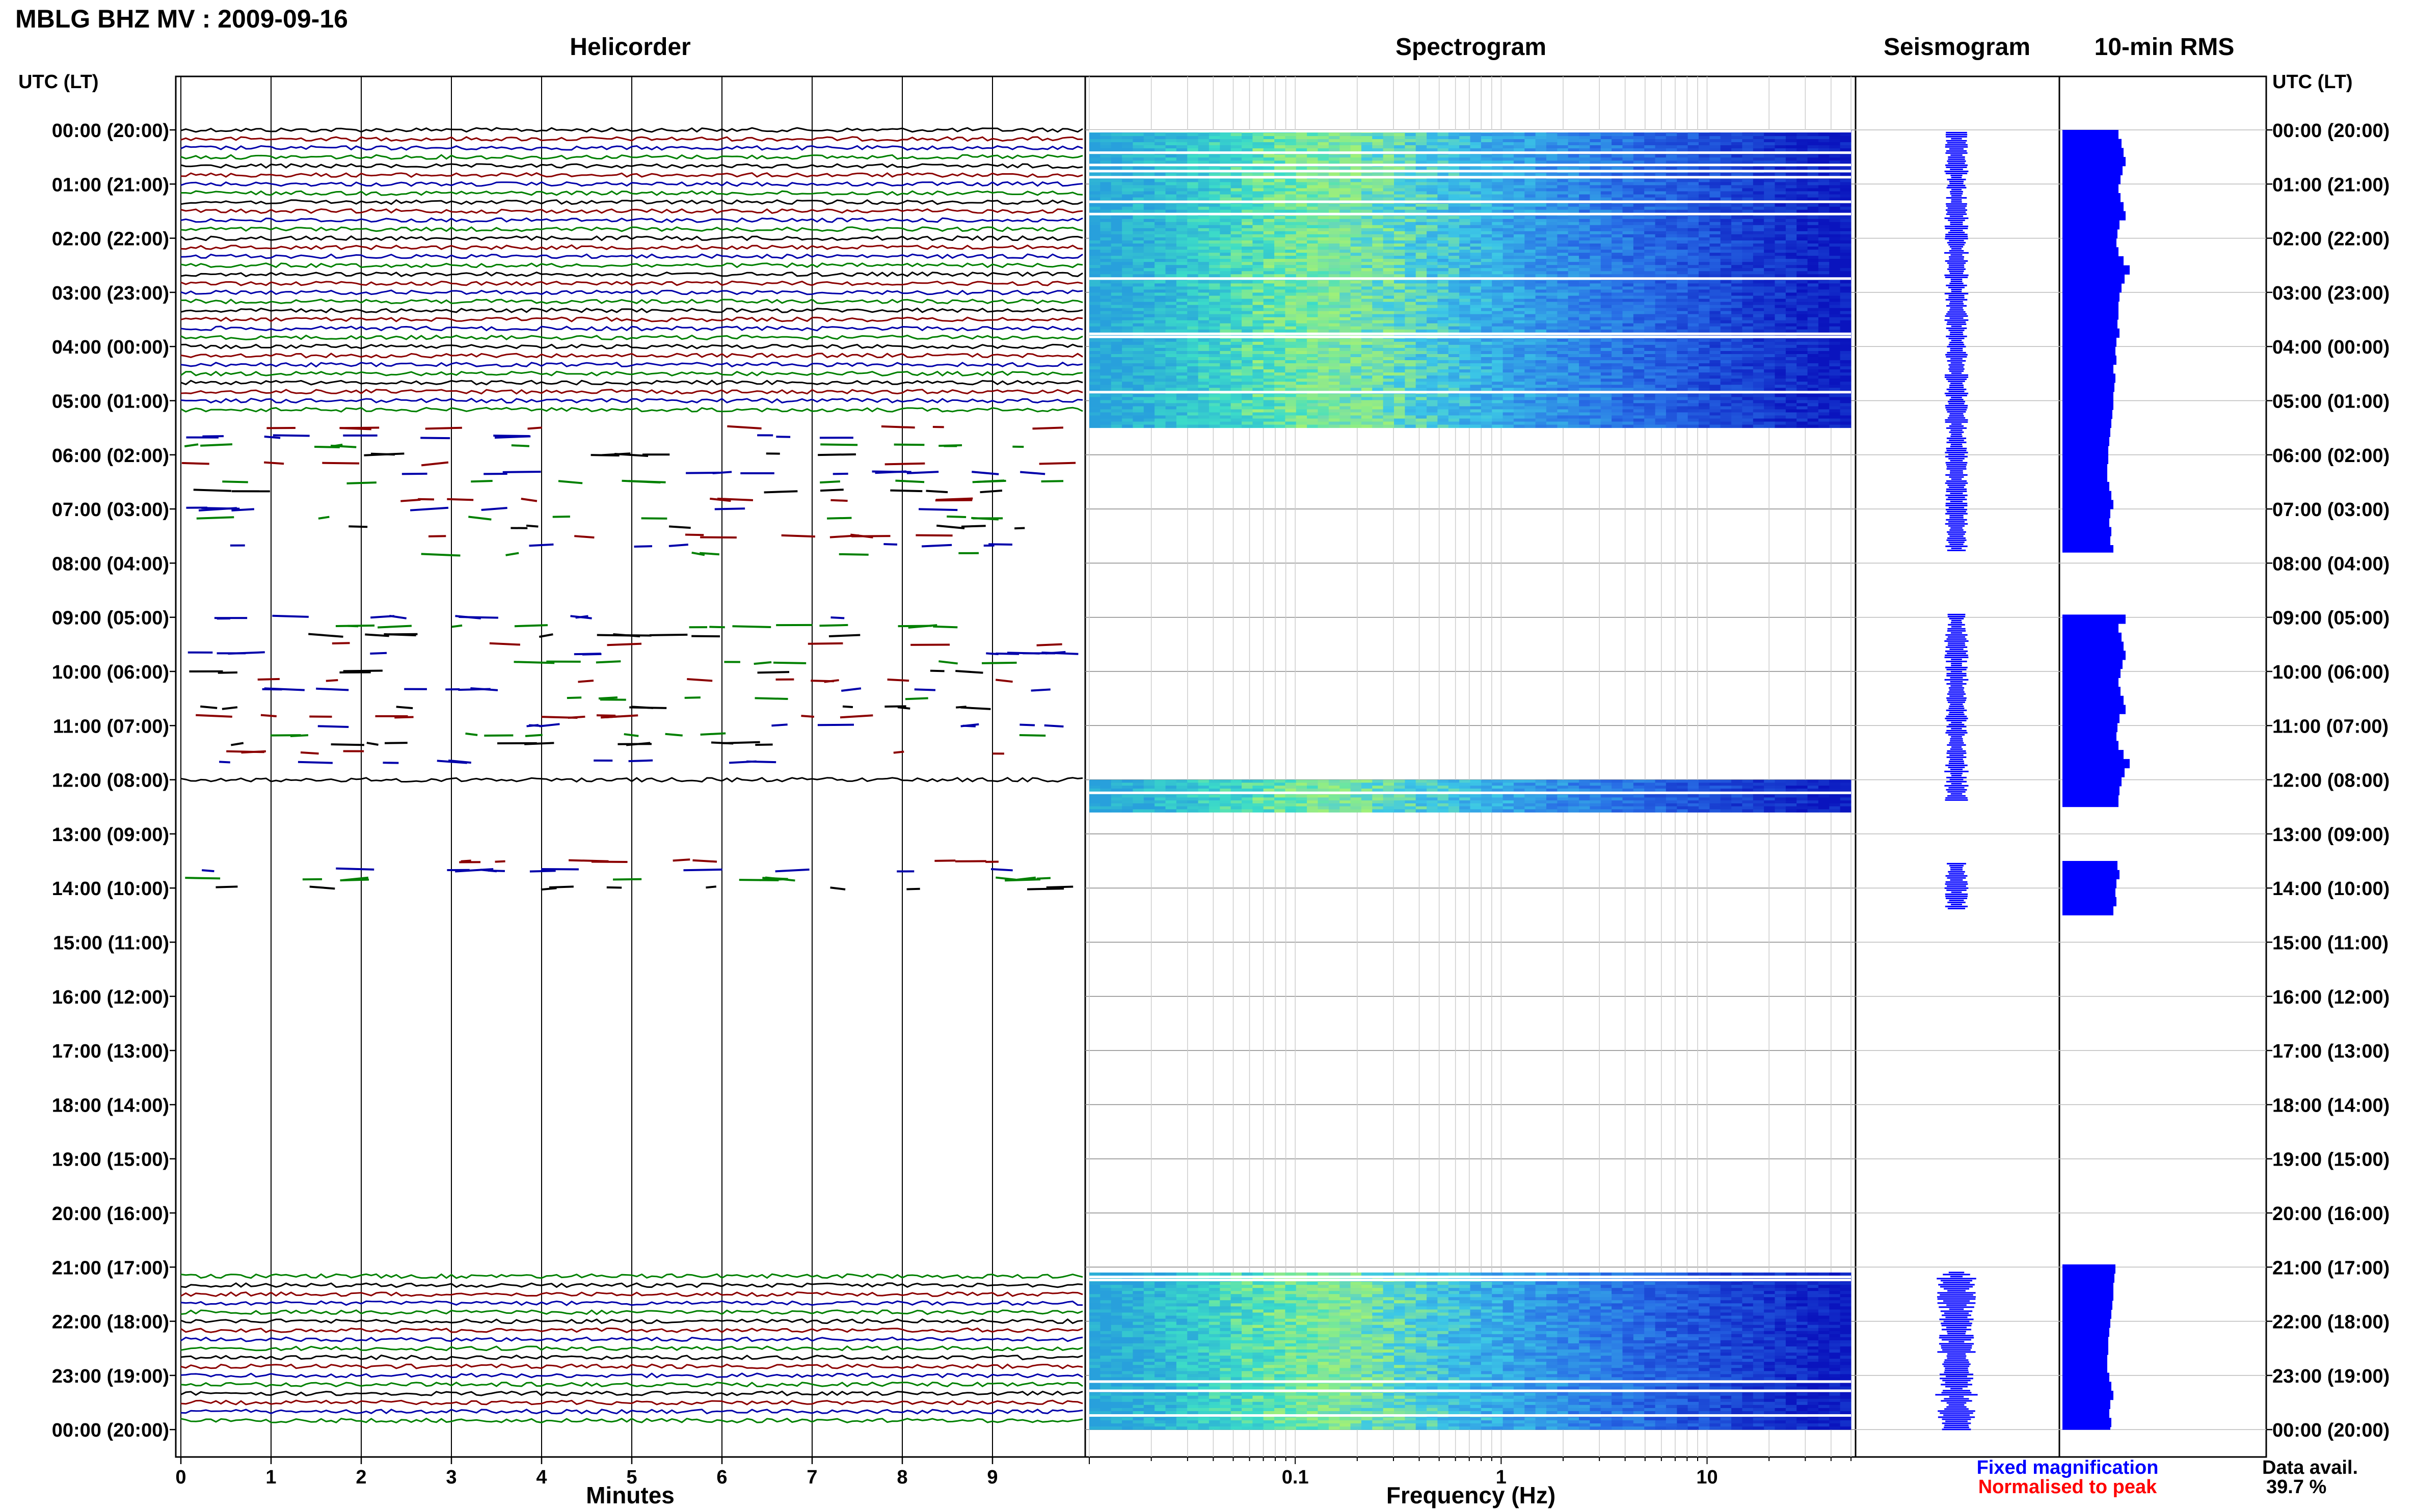  Describe the element at coordinates (500, 861) in the screenshot. I see `helicorder-fragment` at that location.